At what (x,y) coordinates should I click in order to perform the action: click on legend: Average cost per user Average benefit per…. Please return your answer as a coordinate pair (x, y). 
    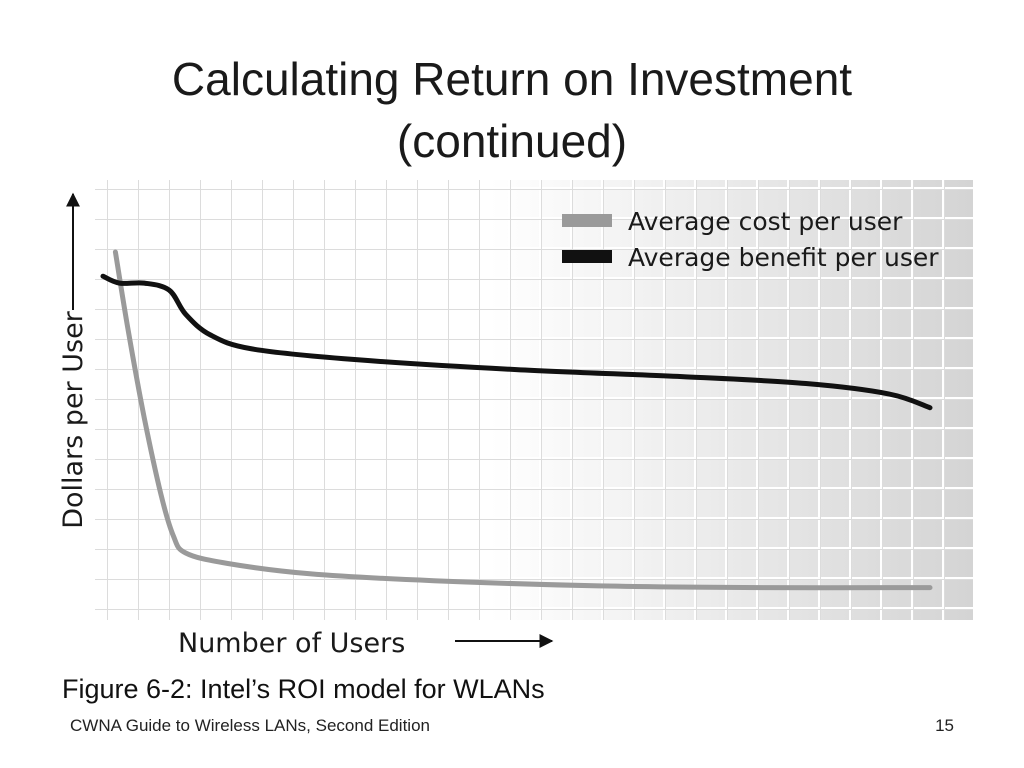
    Looking at the image, I should click on (750, 239).